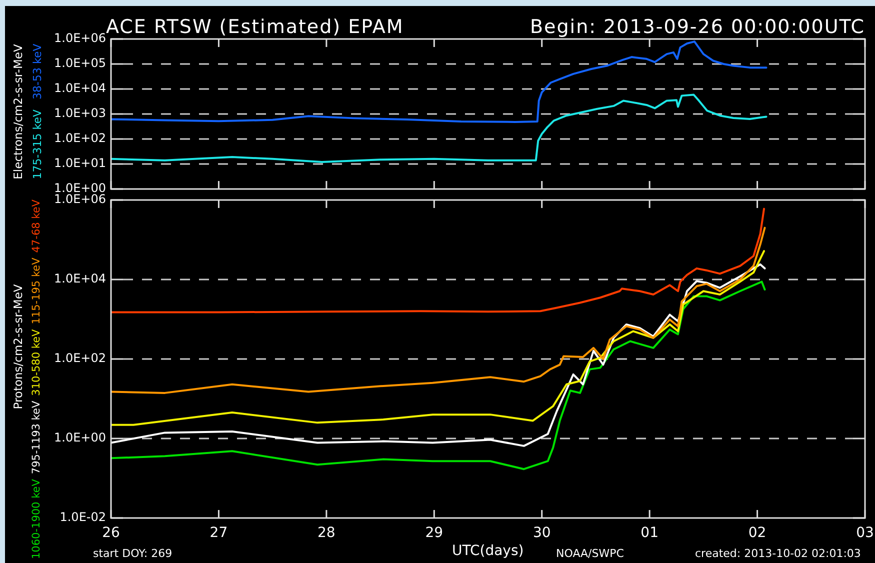 This screenshot has height=563, width=875. I want to click on text: 115-195 keV, so click(36, 290).